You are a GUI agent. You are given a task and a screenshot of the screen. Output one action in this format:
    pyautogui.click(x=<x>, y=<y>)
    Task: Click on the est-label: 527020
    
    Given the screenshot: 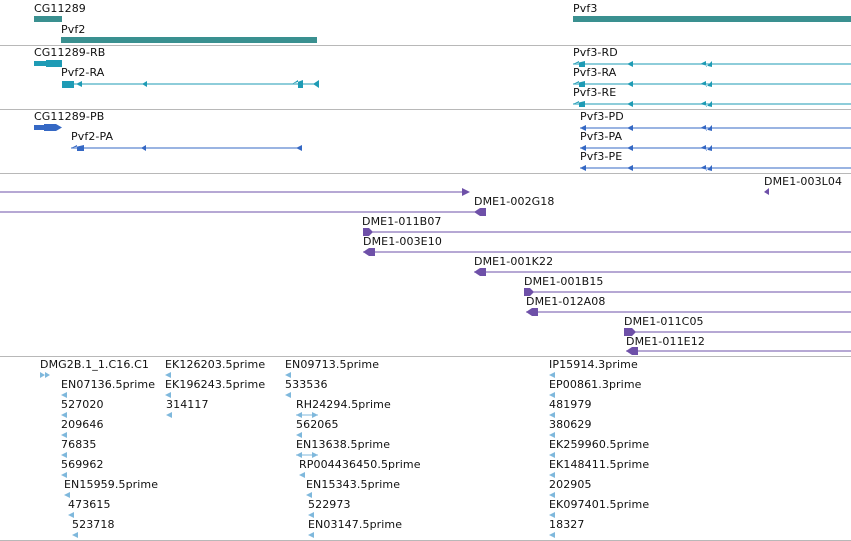 What is the action you would take?
    pyautogui.click(x=82, y=404)
    